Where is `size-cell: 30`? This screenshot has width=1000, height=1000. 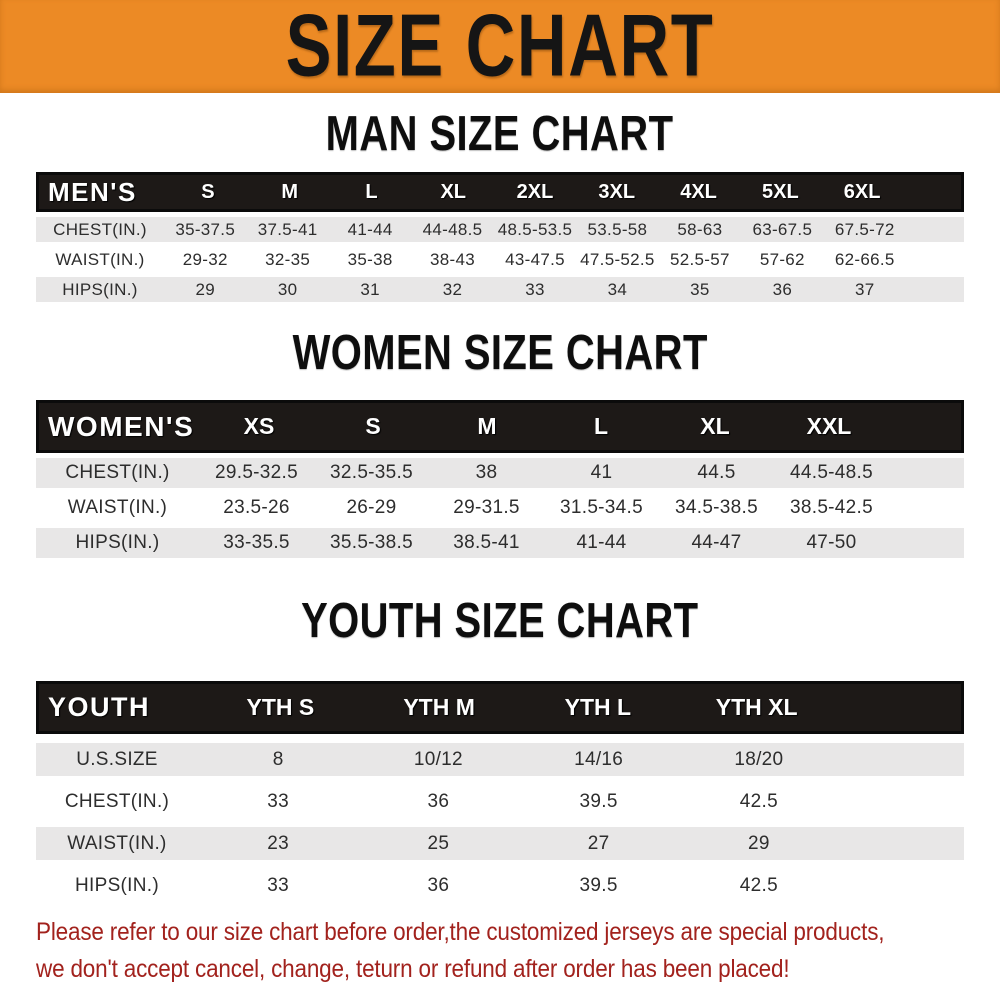
size-cell: 30 is located at coordinates (287, 289).